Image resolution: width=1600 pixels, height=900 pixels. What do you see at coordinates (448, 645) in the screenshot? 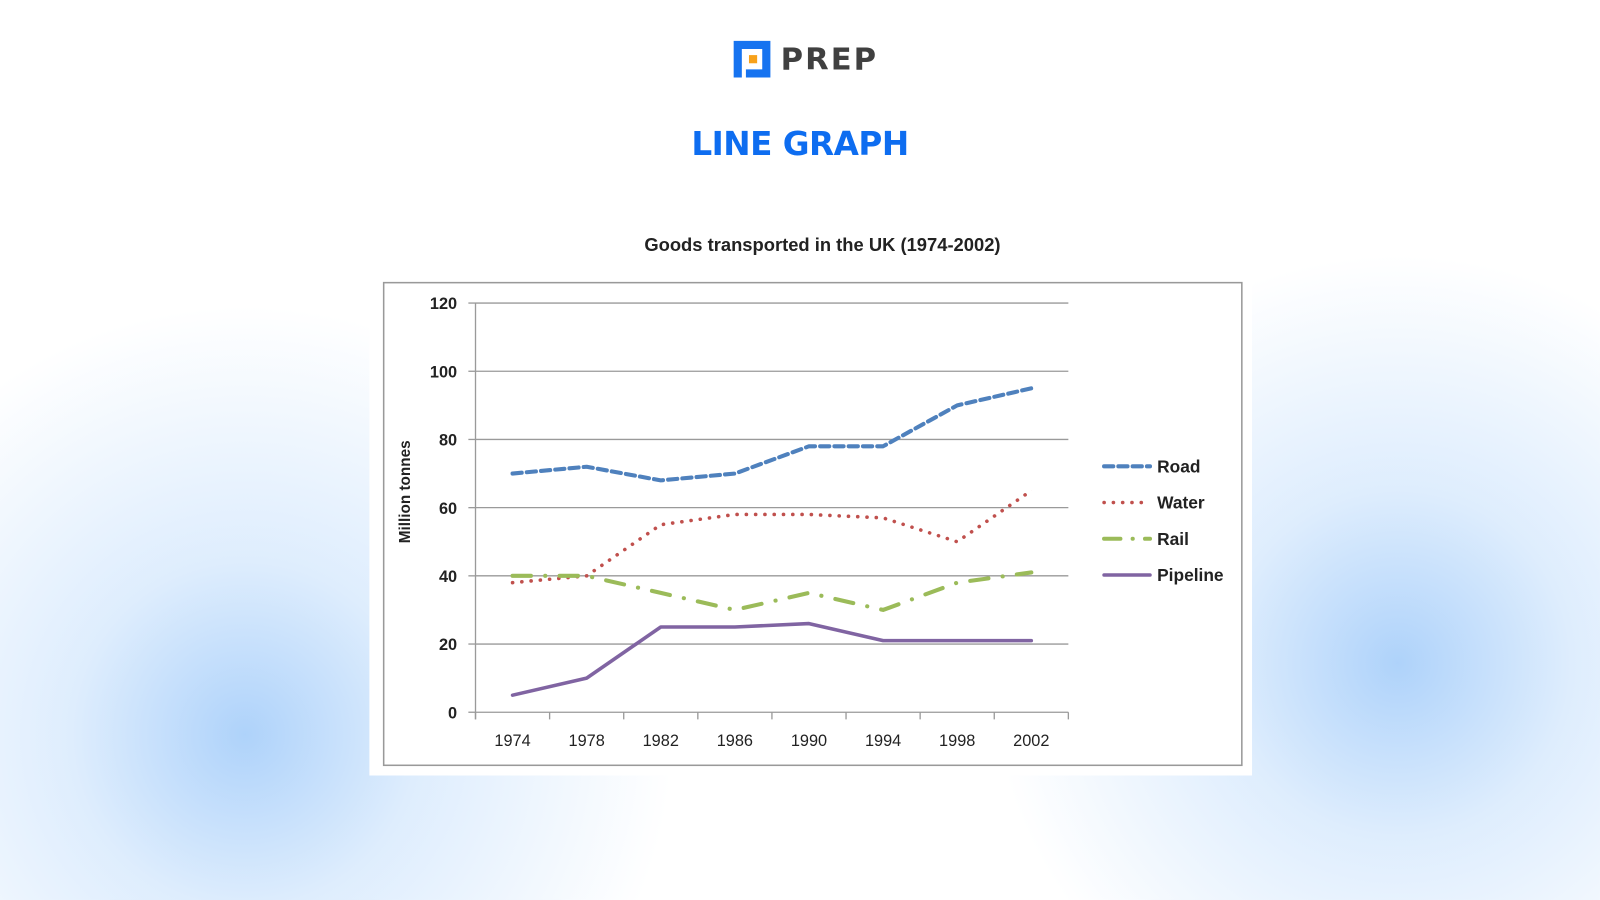
I see `y-tick-label: 20` at bounding box center [448, 645].